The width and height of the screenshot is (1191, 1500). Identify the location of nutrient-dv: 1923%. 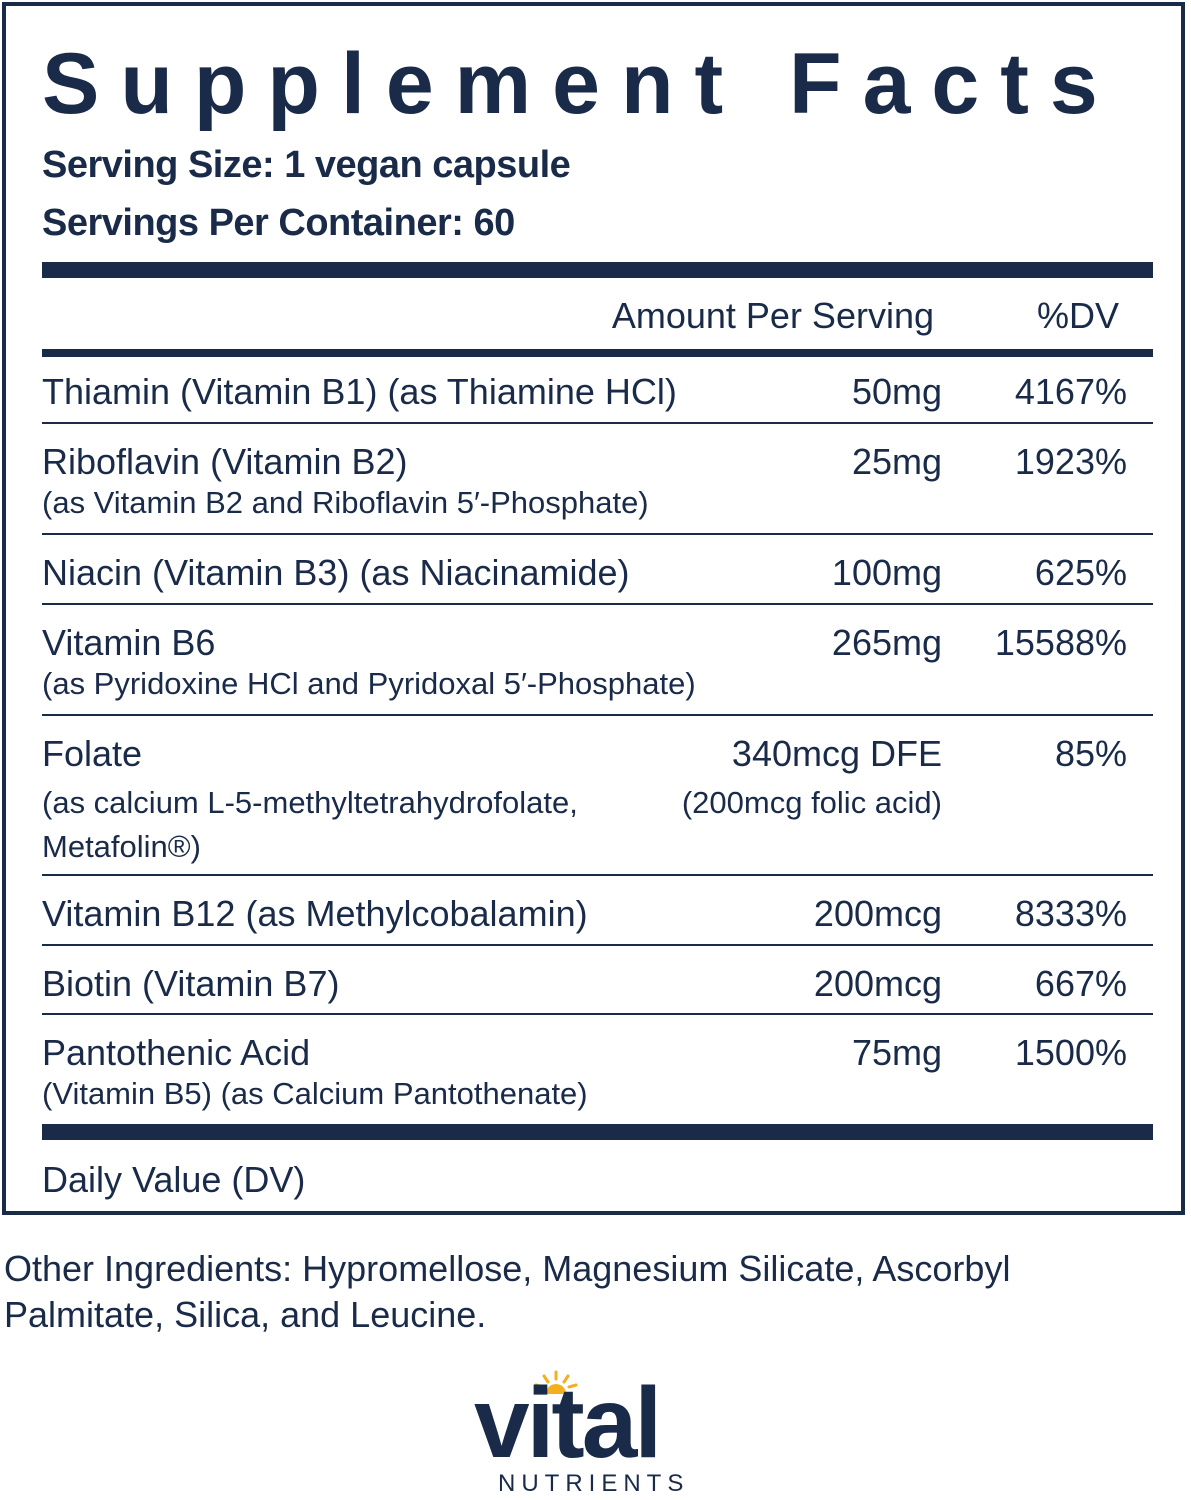
(1070, 461).